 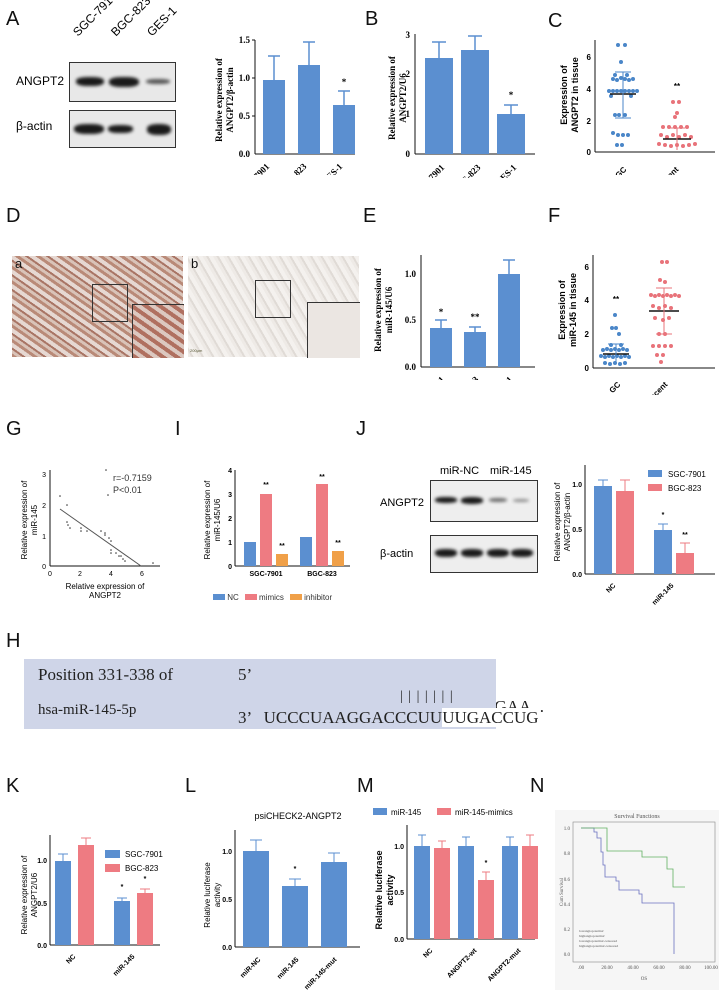 I want to click on blot-row-label: β-actin, so click(x=34, y=126).